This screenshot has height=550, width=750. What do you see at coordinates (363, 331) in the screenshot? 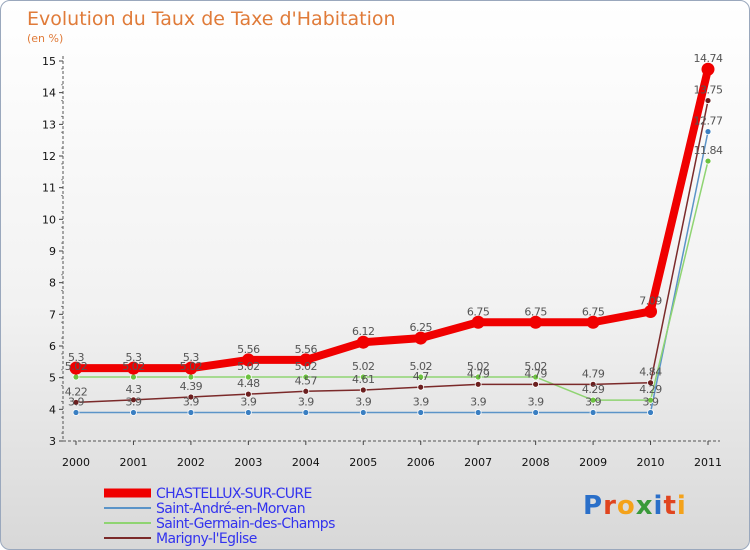
I see `data-label: 6.12` at bounding box center [363, 331].